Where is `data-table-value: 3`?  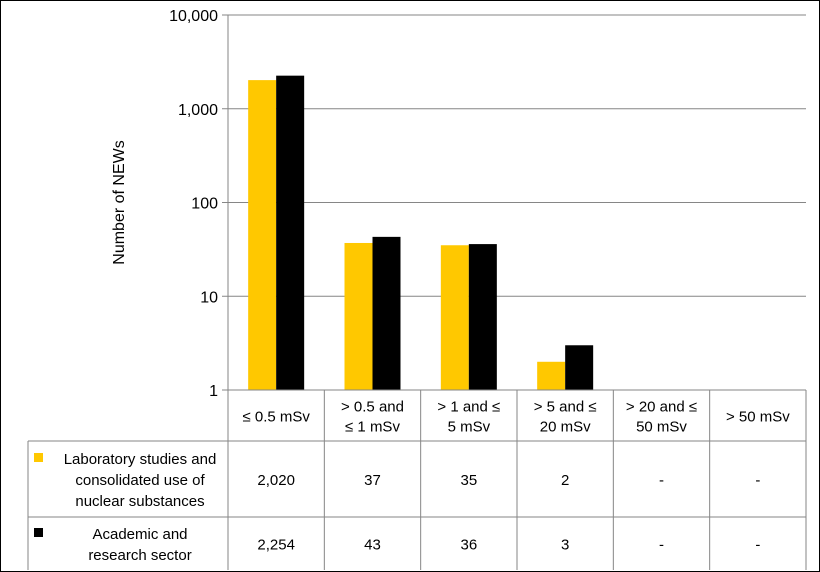
data-table-value: 3 is located at coordinates (565, 545).